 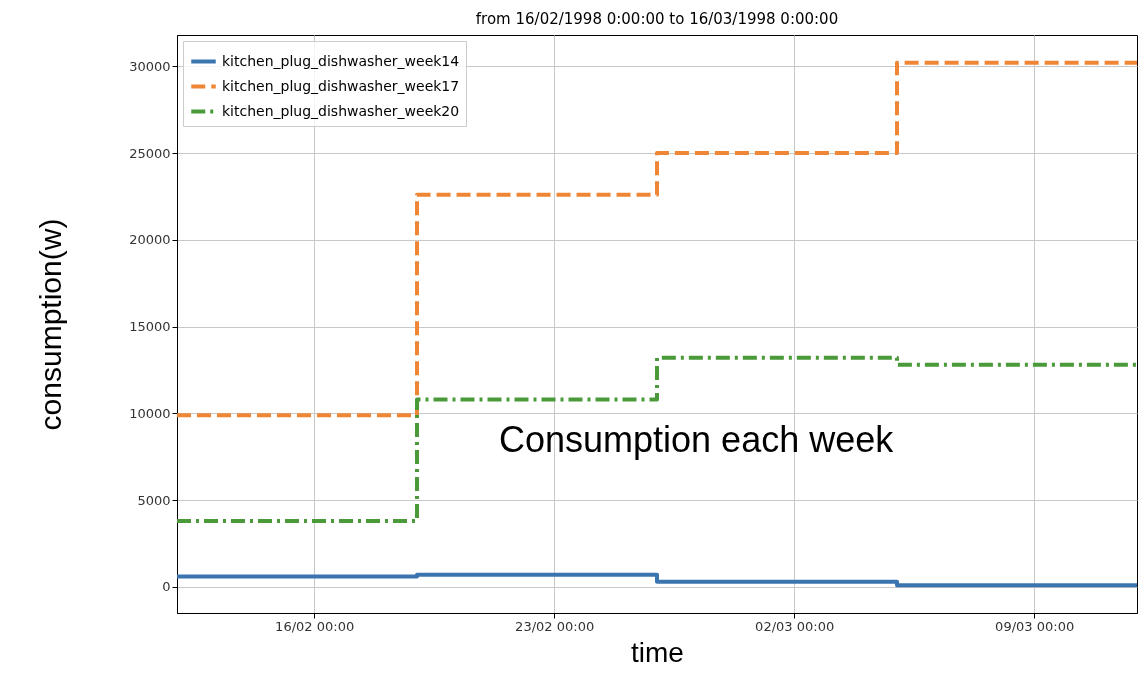 What do you see at coordinates (555, 626) in the screenshot?
I see `x-tick-label: 23/02 00:00` at bounding box center [555, 626].